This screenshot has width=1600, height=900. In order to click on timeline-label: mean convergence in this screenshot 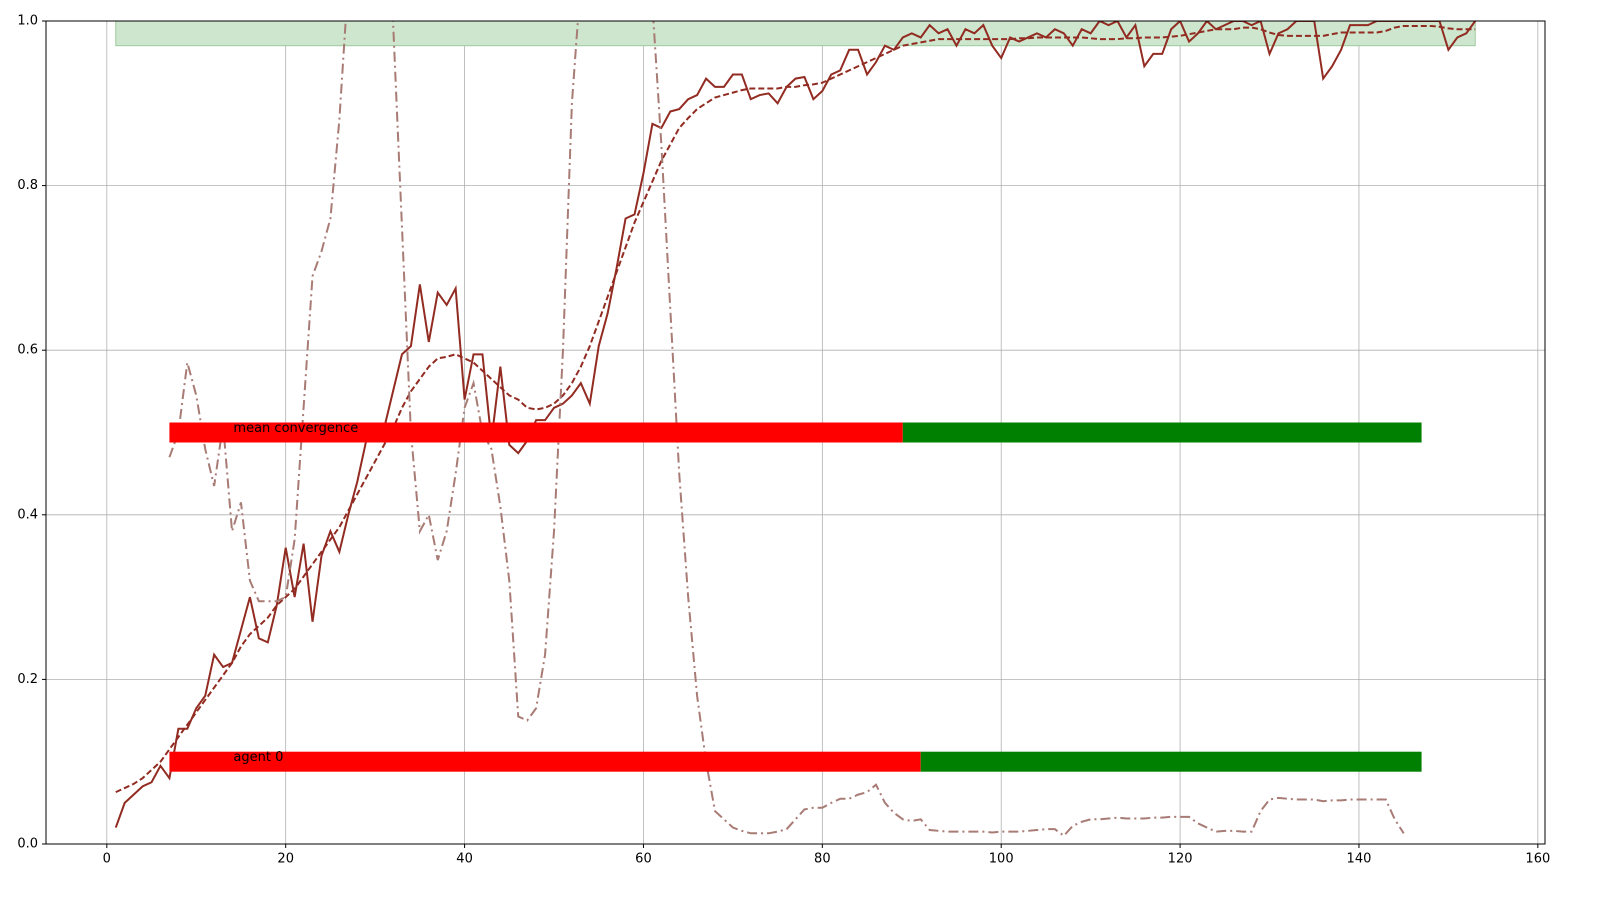, I will do `click(295, 428)`.